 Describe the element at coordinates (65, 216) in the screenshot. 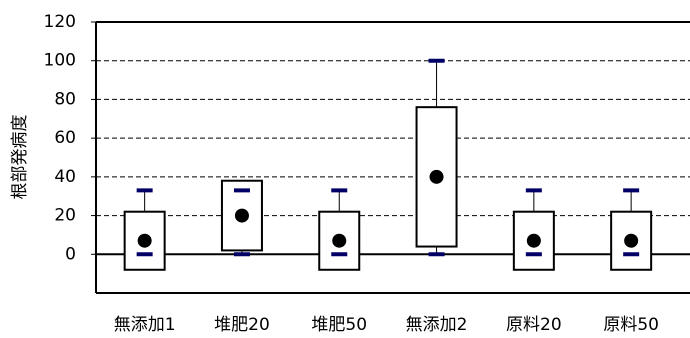

I see `y-tick-label: 20` at that location.